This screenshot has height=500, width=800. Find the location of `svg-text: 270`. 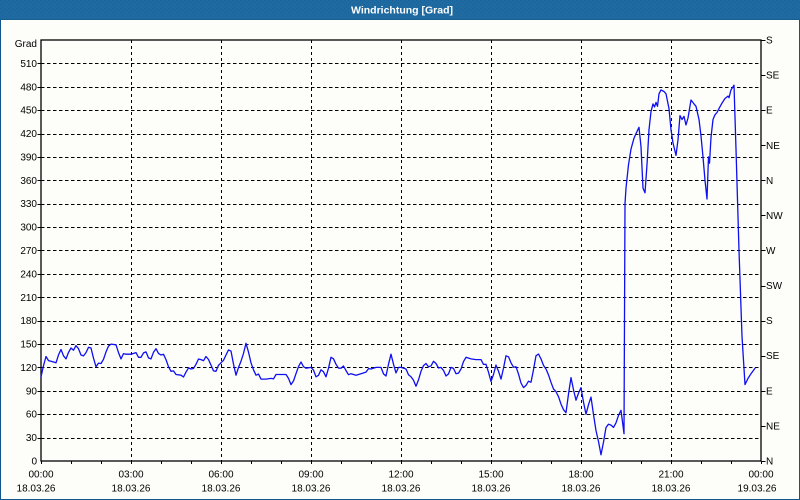

svg-text: 270 is located at coordinates (28, 251).